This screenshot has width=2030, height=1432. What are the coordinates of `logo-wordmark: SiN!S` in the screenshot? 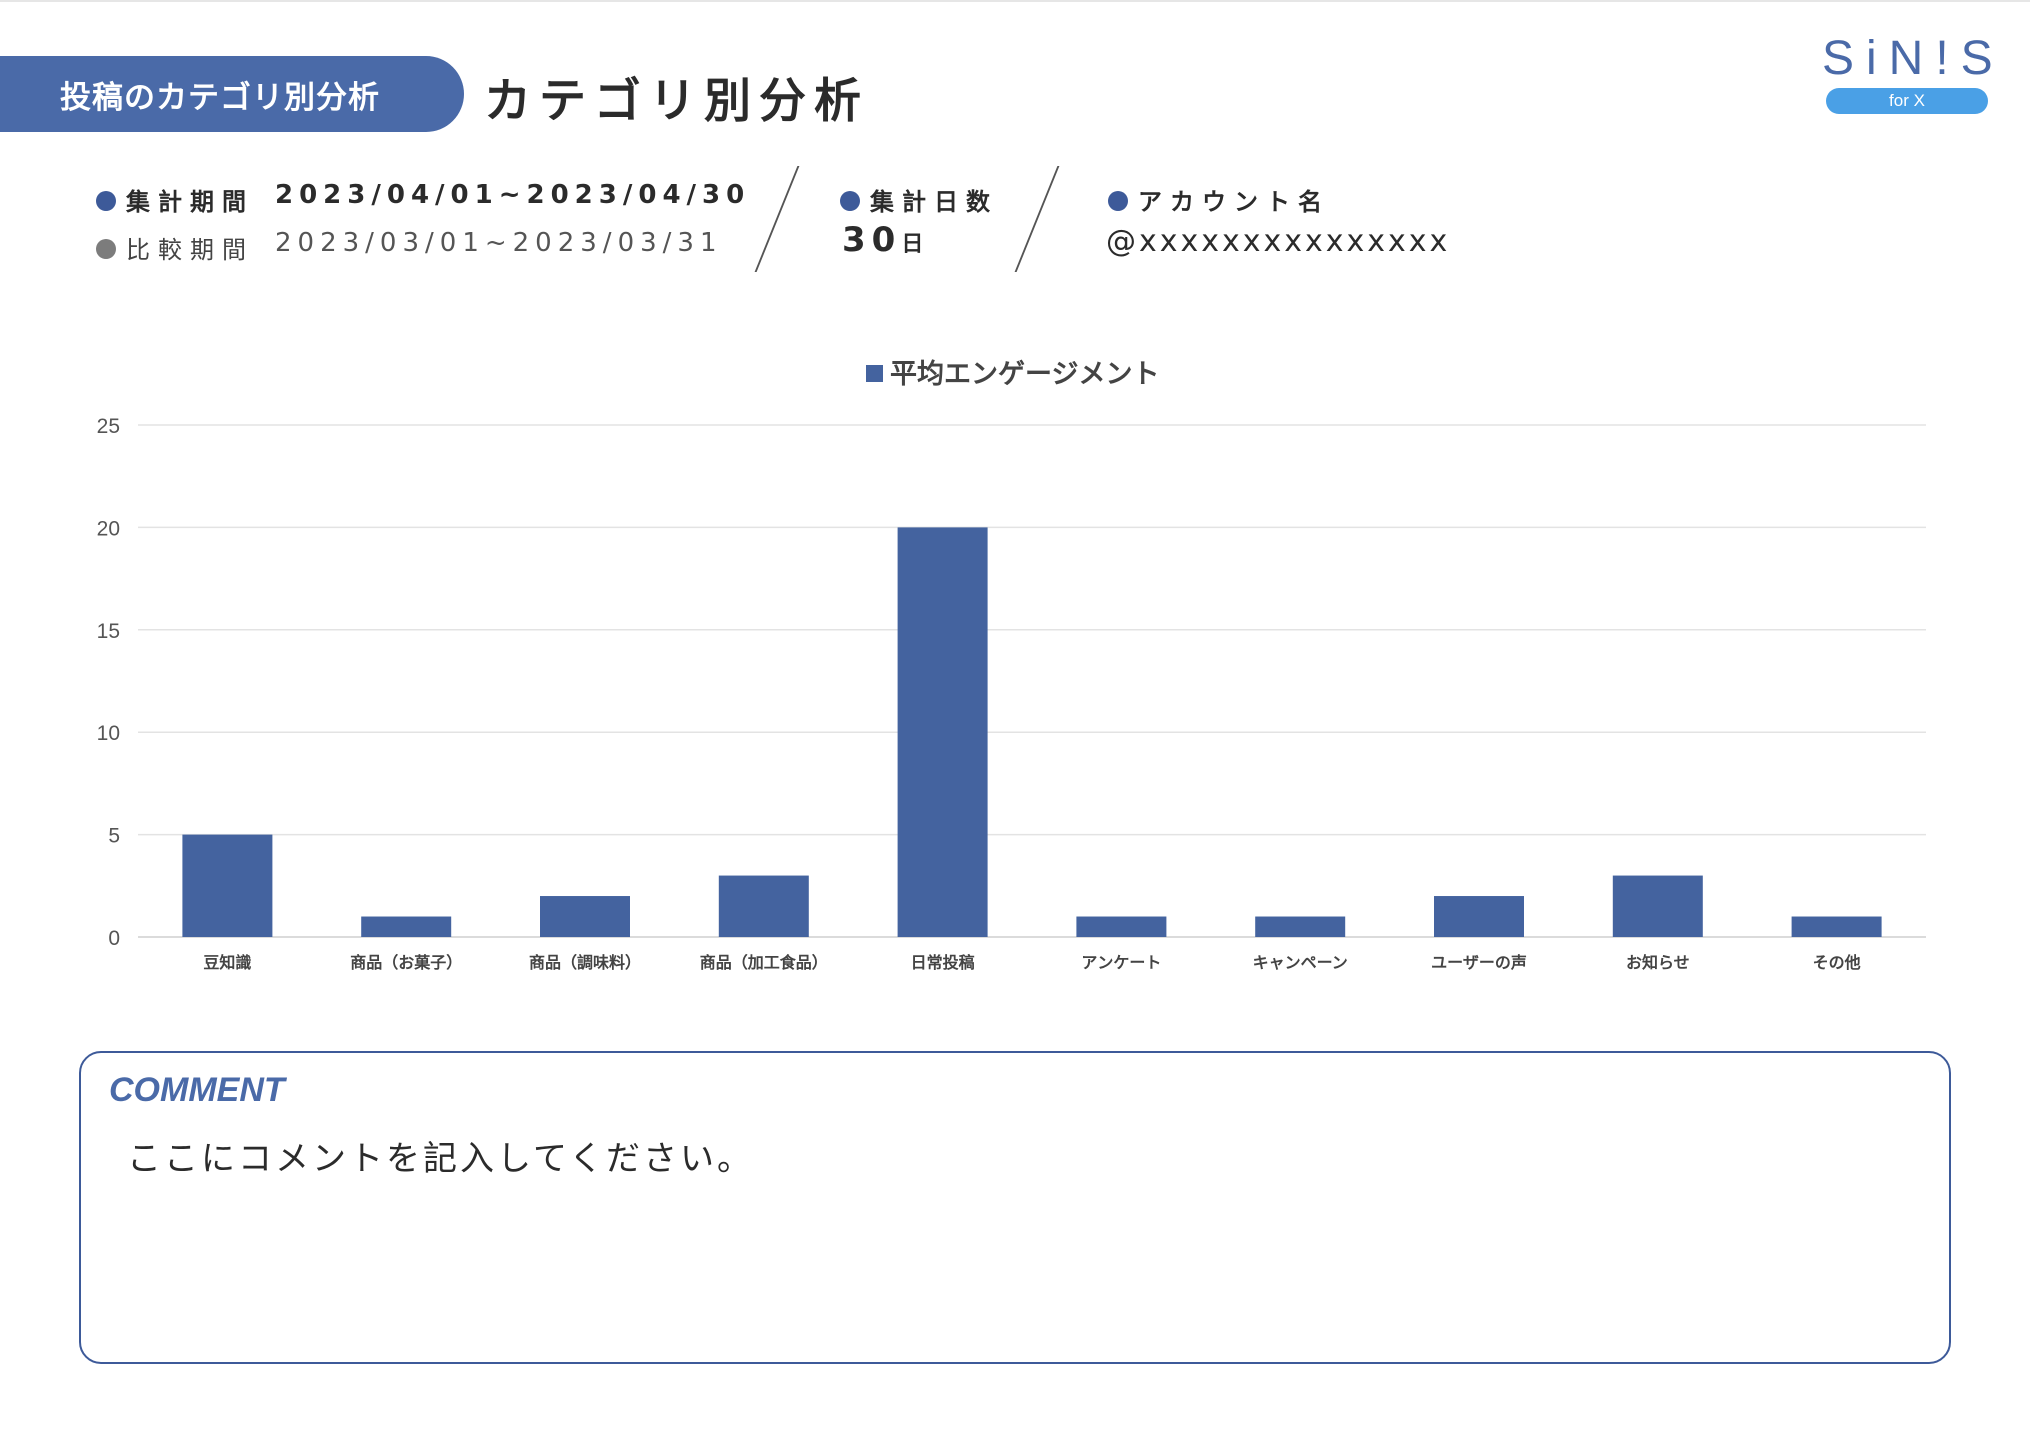 It's located at (1913, 58).